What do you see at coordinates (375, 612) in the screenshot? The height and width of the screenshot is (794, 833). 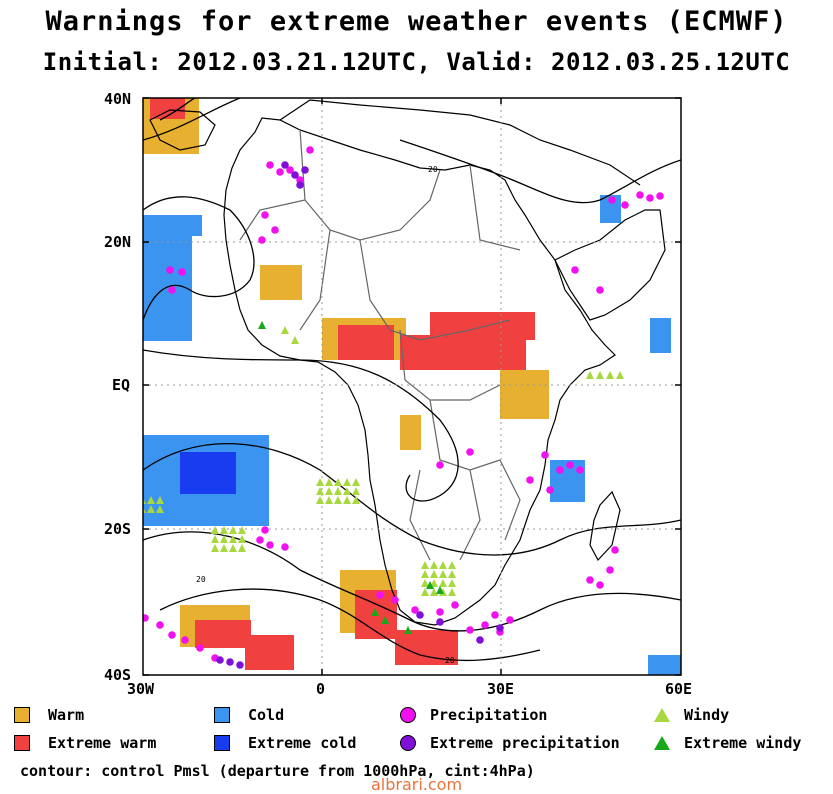 I see `extreme-windy-triangle` at bounding box center [375, 612].